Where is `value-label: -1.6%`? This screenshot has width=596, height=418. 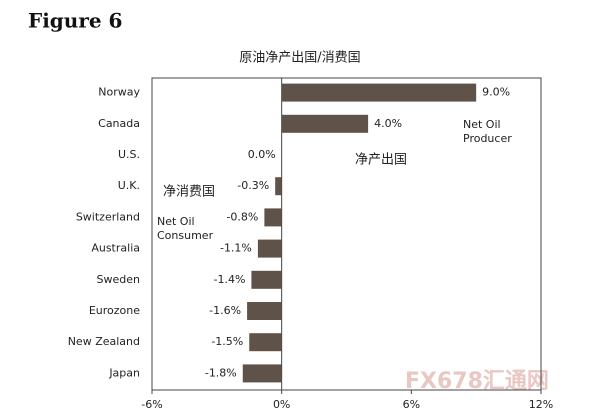 value-label: -1.6% is located at coordinates (225, 310).